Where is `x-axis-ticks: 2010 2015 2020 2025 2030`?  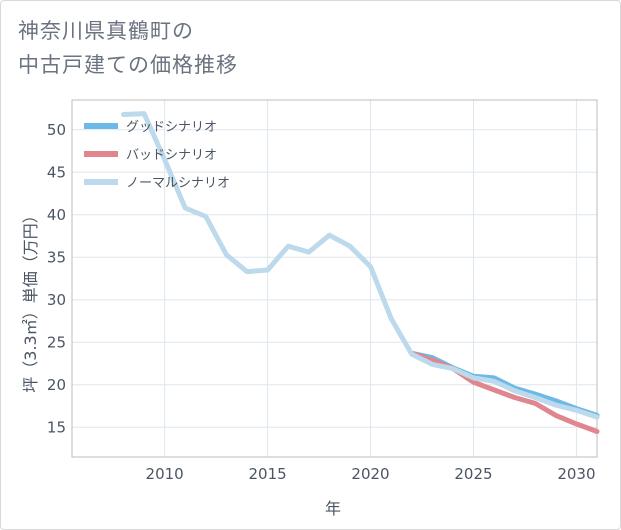 x-axis-ticks: 2010 2015 2020 2025 2030 is located at coordinates (371, 474).